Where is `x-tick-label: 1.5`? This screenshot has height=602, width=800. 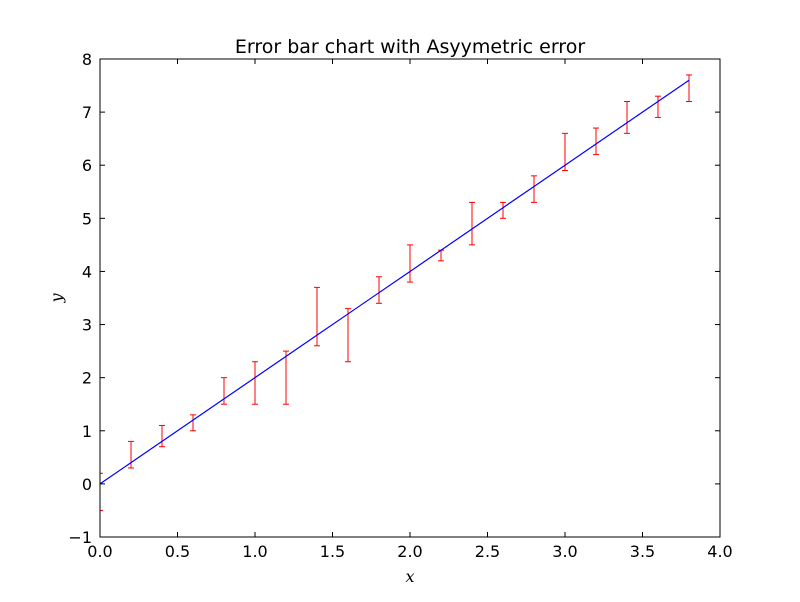
x-tick-label: 1.5 is located at coordinates (332, 551).